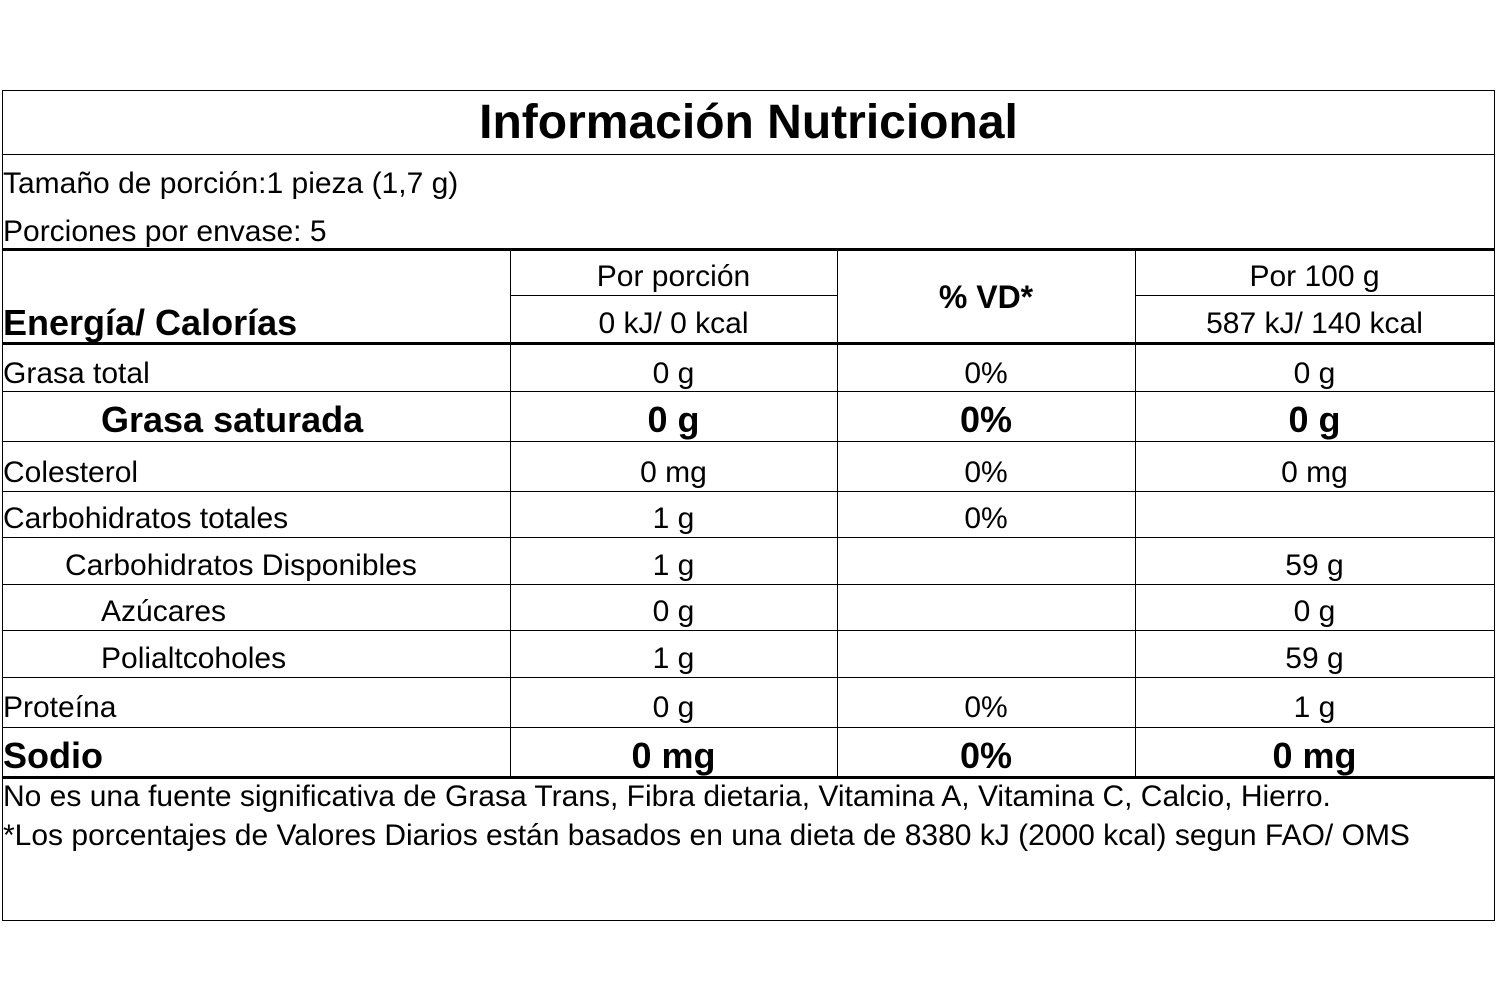 The image size is (1500, 1000). Describe the element at coordinates (673, 323) in the screenshot. I see `per-serving-energy: 0 kJ/ 0 kcal` at that location.